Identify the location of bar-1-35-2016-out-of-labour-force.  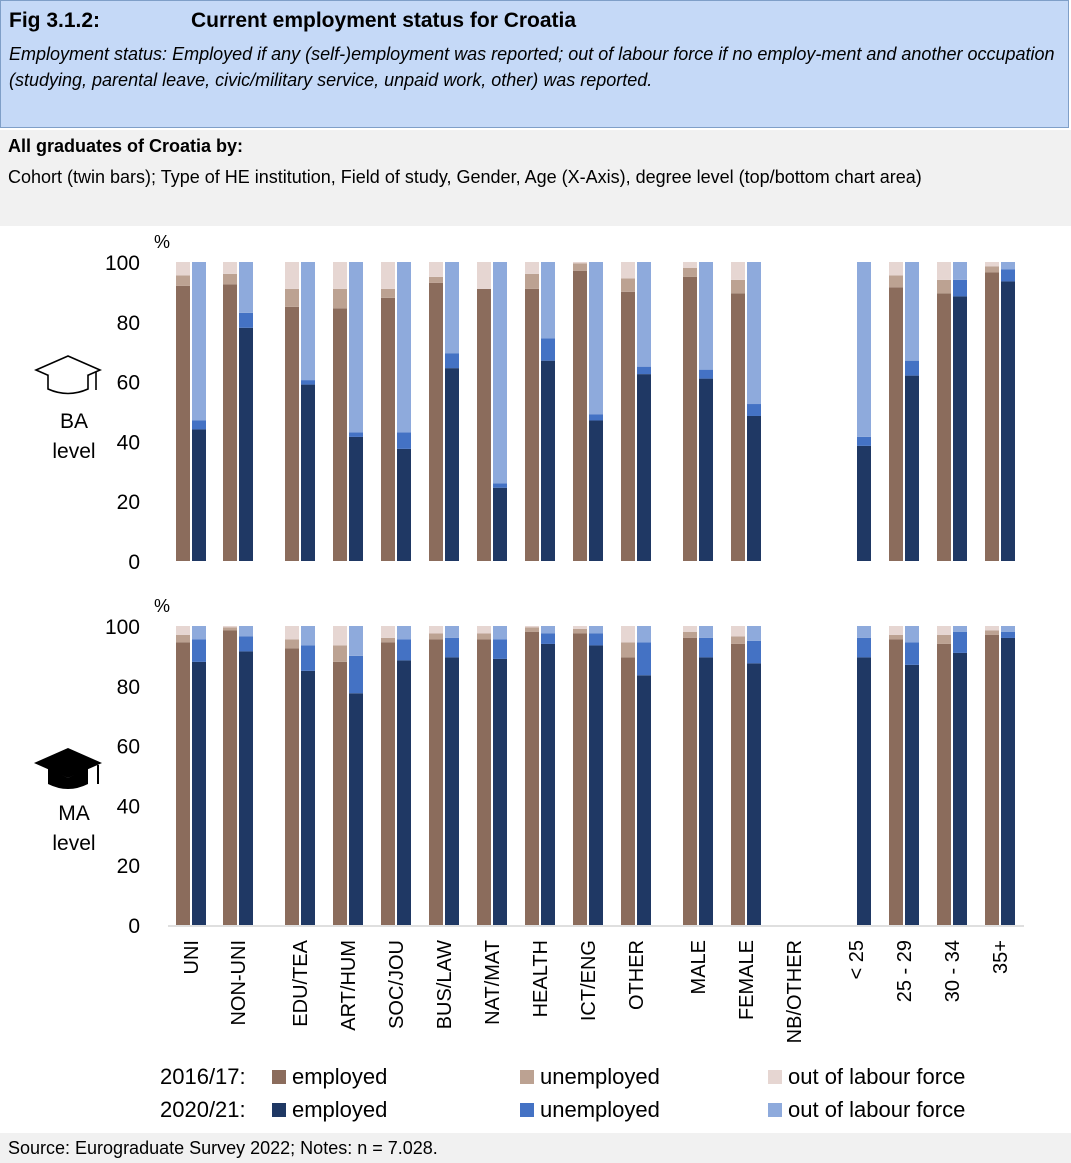
(992, 628).